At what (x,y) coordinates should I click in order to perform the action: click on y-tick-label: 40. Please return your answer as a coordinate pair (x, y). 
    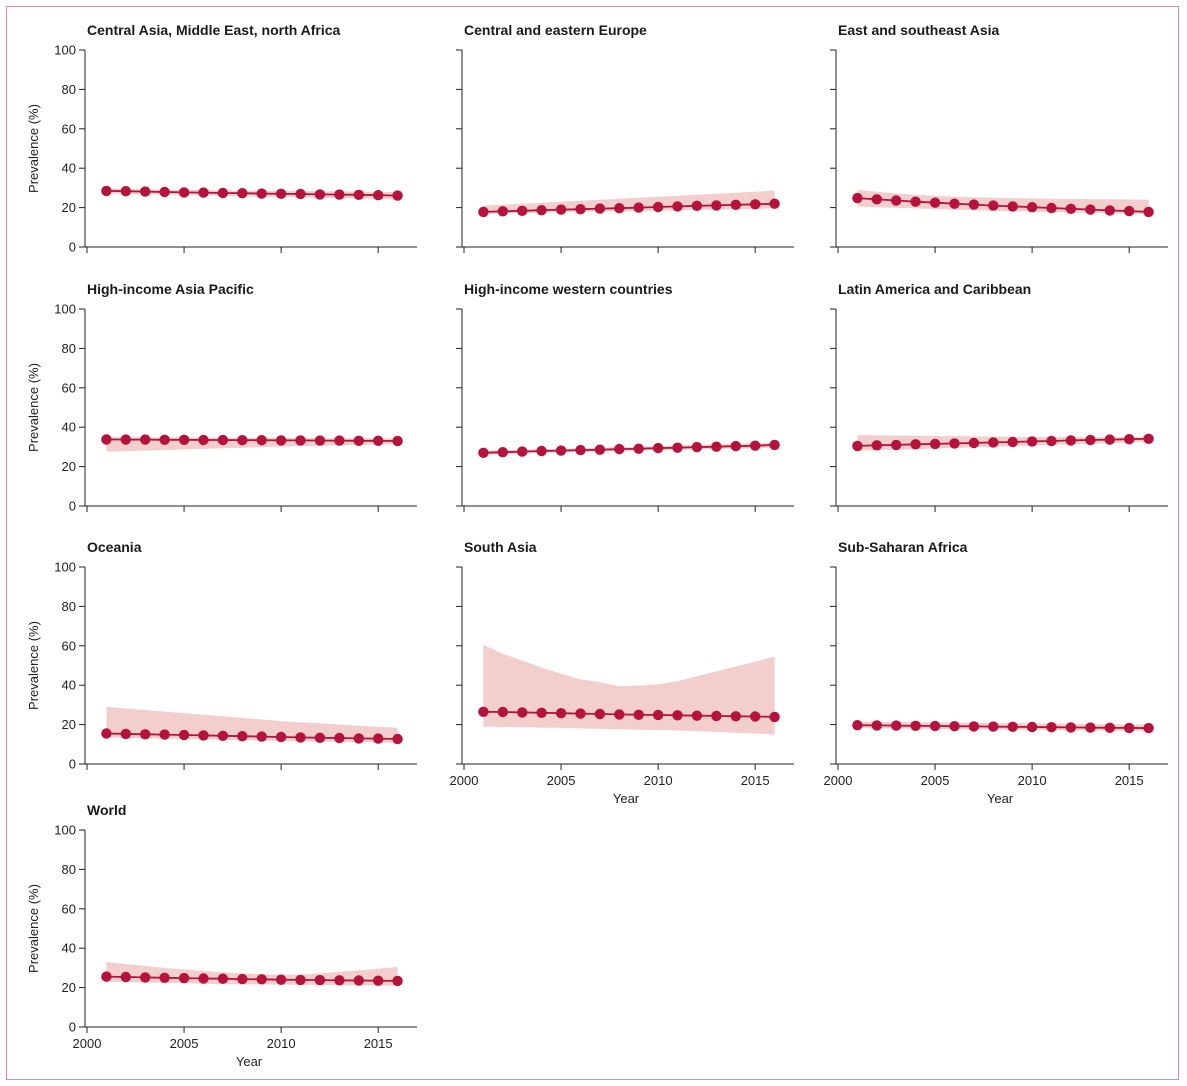
    Looking at the image, I should click on (69, 427).